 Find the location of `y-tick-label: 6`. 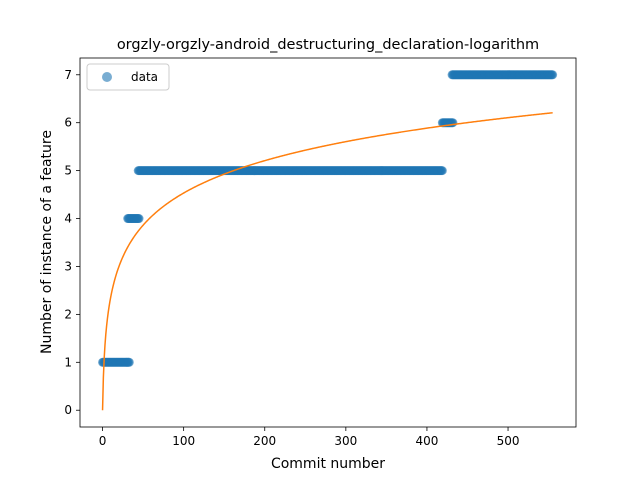

y-tick-label: 6 is located at coordinates (68, 123).